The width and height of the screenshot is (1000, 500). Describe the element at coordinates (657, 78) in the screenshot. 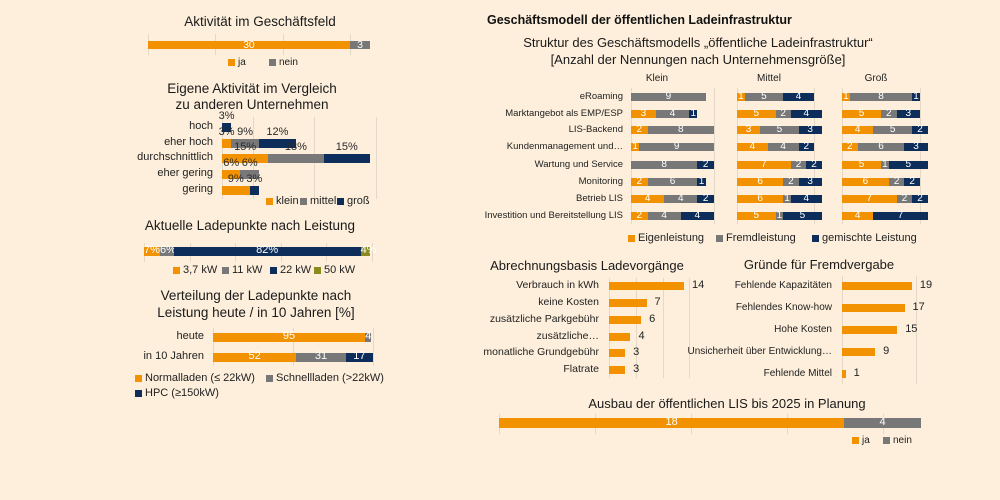

I see `panel-header-klein: Klein` at that location.